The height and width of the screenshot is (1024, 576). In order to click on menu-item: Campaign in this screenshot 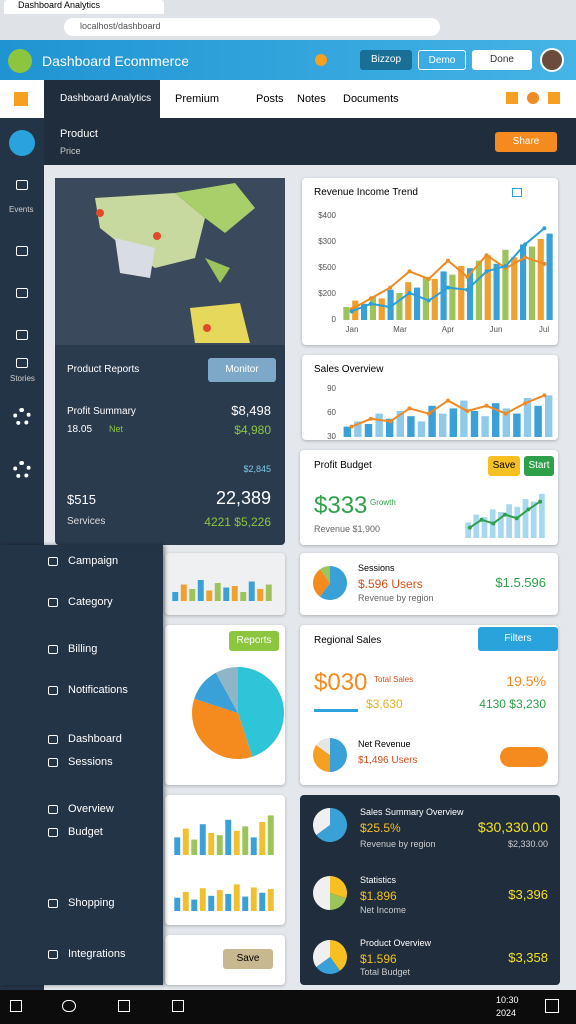, I will do `click(93, 561)`.